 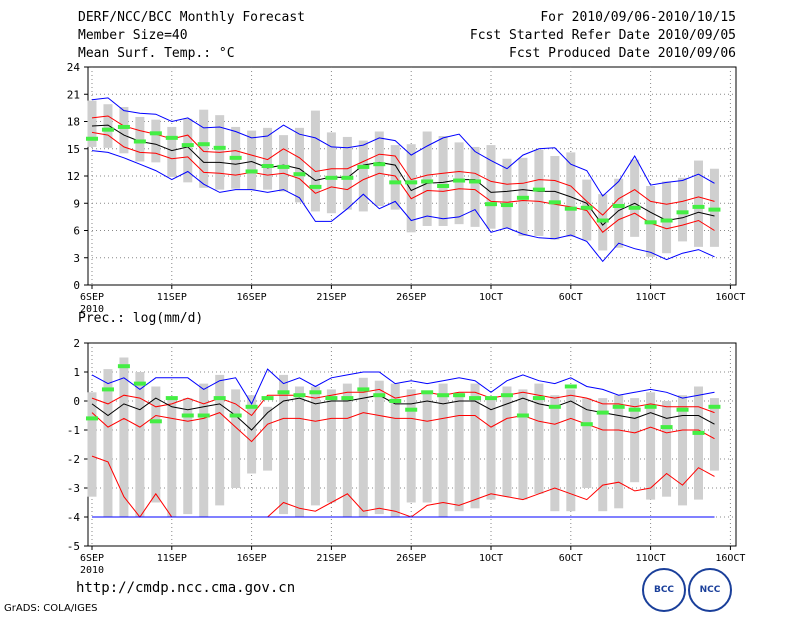 I want to click on panel2-xtick-label: 6SEP, so click(x=92, y=558).